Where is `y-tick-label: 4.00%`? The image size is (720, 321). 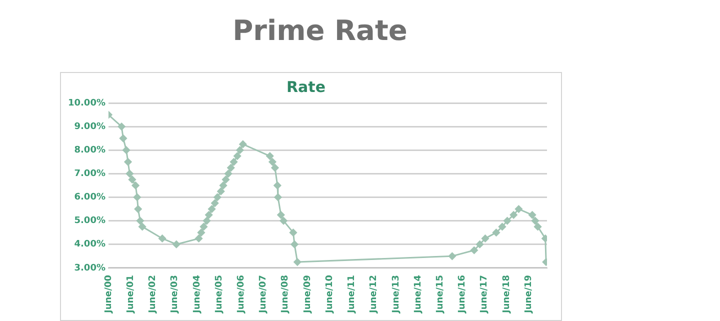 y-tick-label: 4.00% is located at coordinates (90, 245).